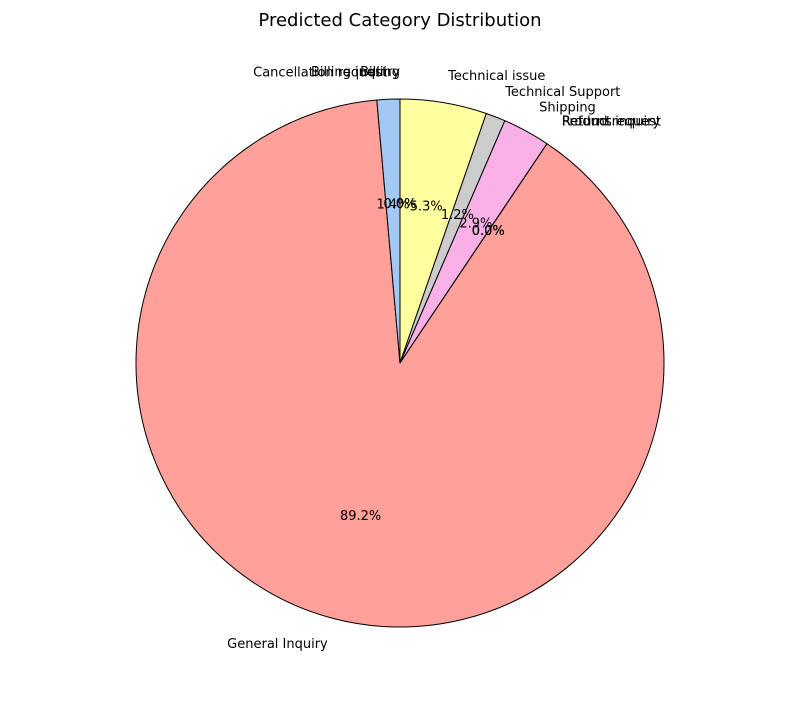 The height and width of the screenshot is (707, 800). I want to click on slice-pct-technical-issue: 5.3%, so click(426, 206).